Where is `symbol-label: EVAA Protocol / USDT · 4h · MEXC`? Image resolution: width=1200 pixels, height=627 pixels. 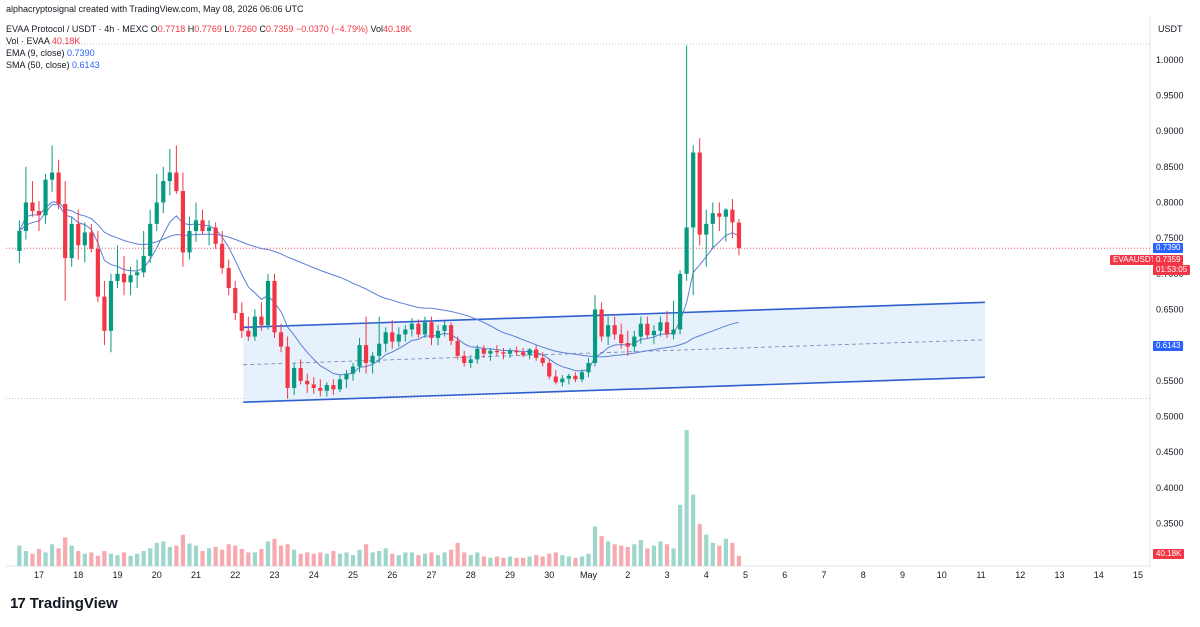
symbol-label: EVAA Protocol / USDT · 4h · MEXC is located at coordinates (77, 29).